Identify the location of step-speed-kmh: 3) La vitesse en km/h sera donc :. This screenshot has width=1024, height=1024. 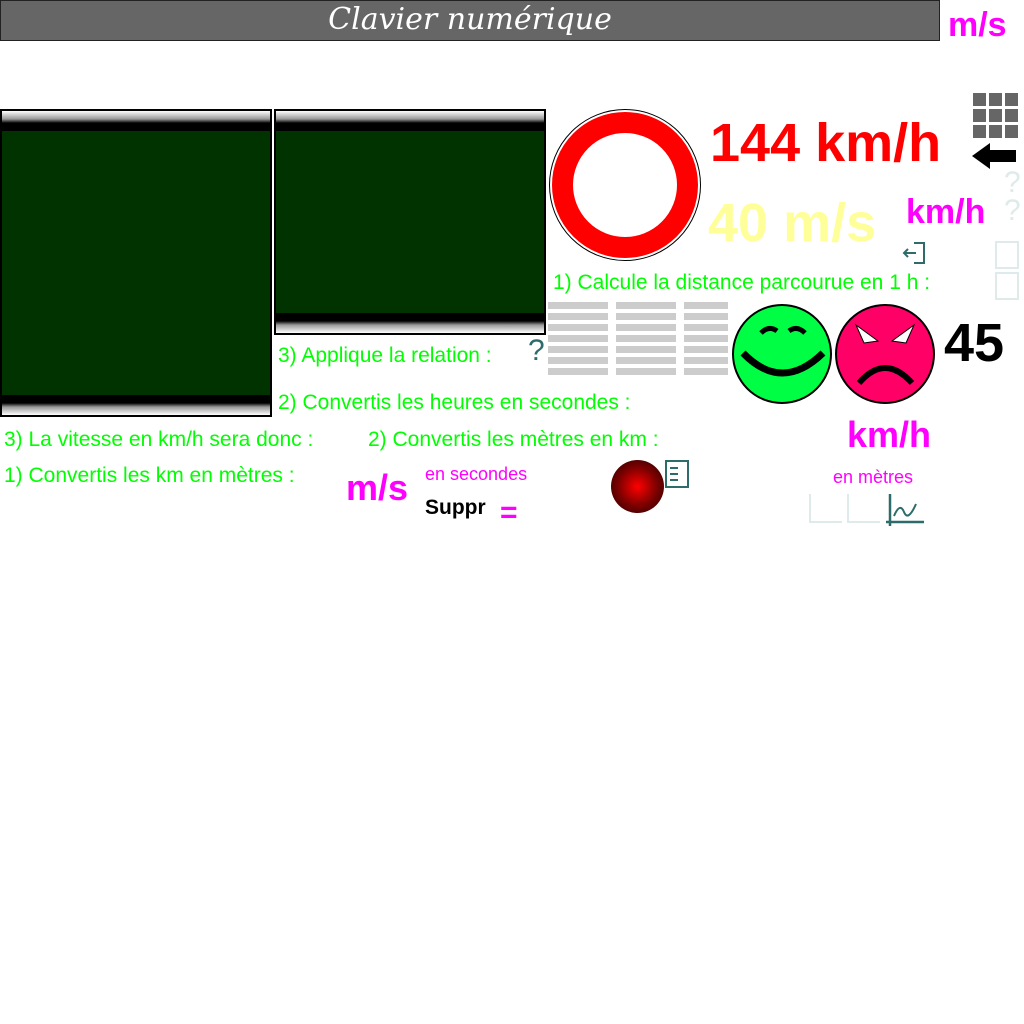
(159, 439).